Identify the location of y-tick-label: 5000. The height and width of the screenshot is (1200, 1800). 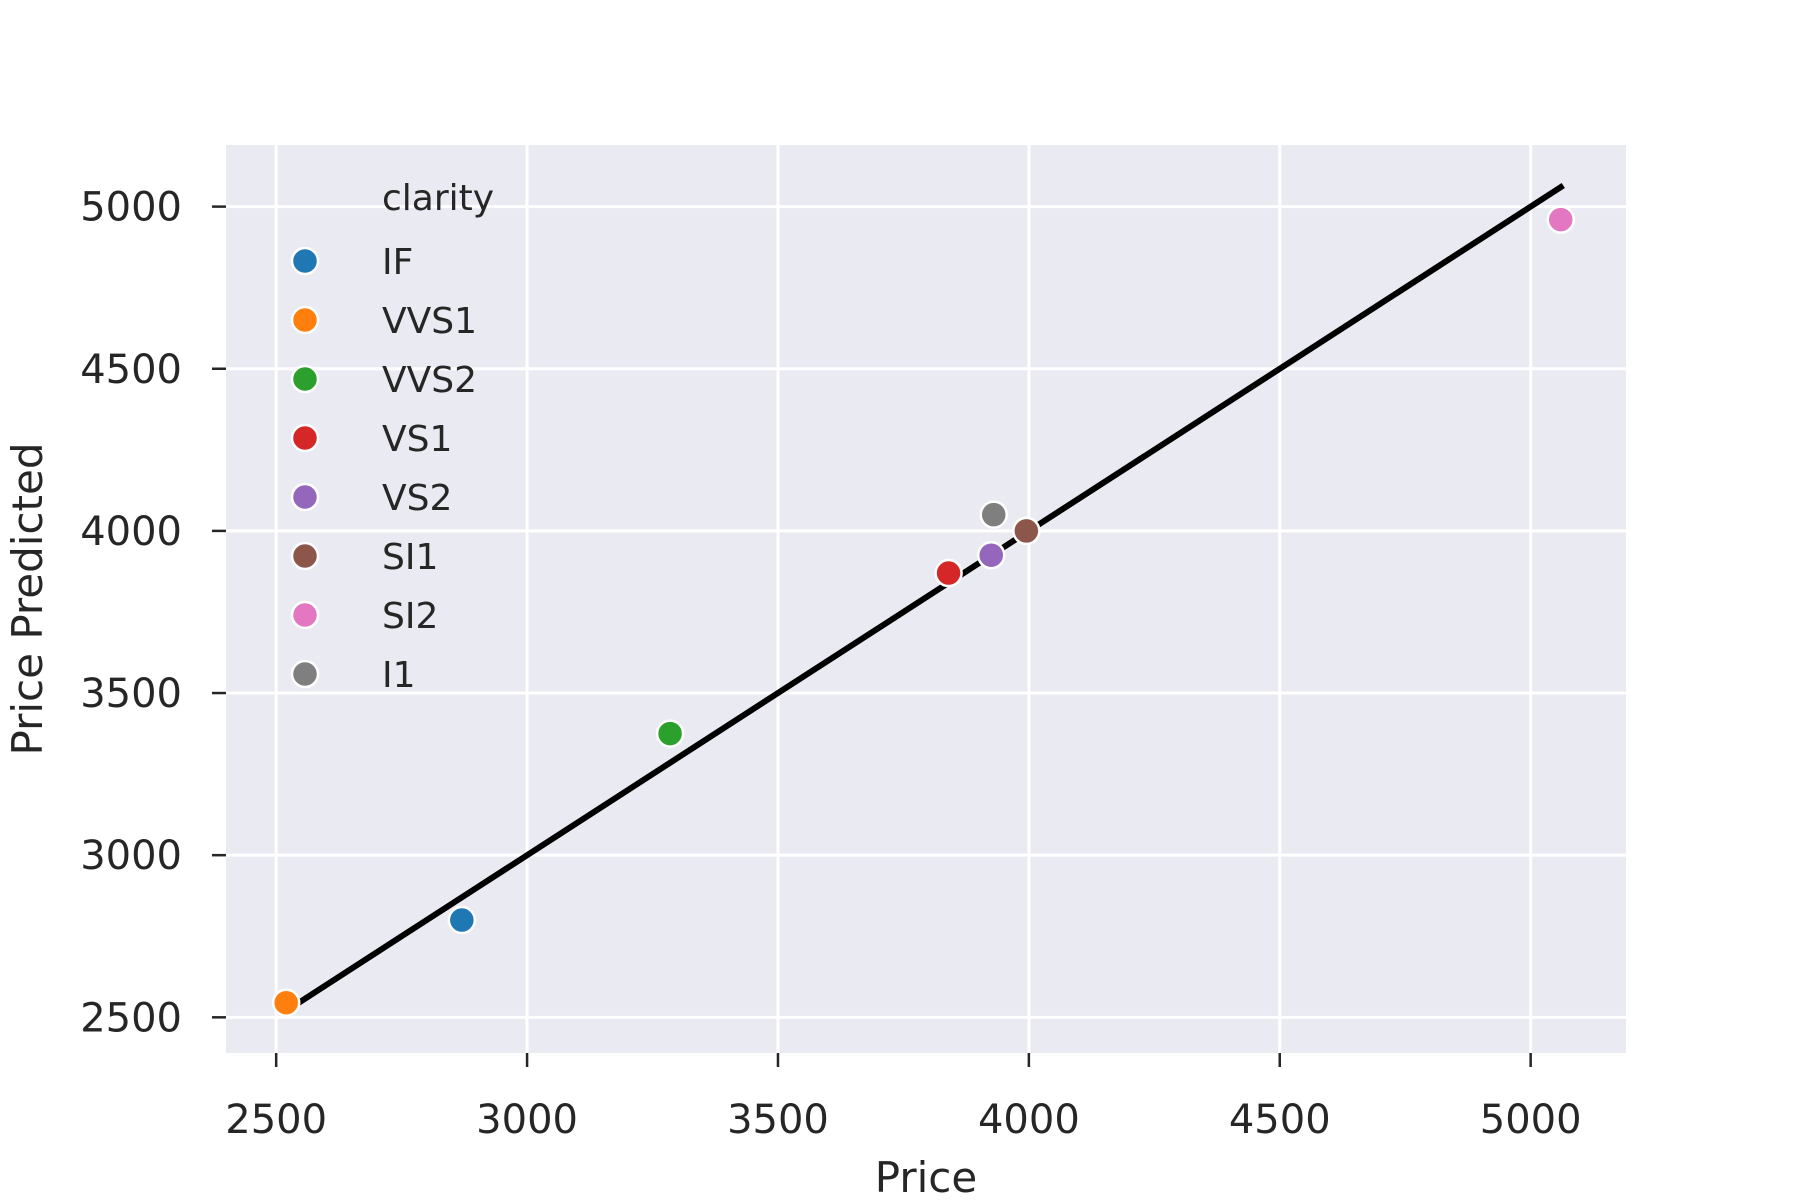
(131, 208).